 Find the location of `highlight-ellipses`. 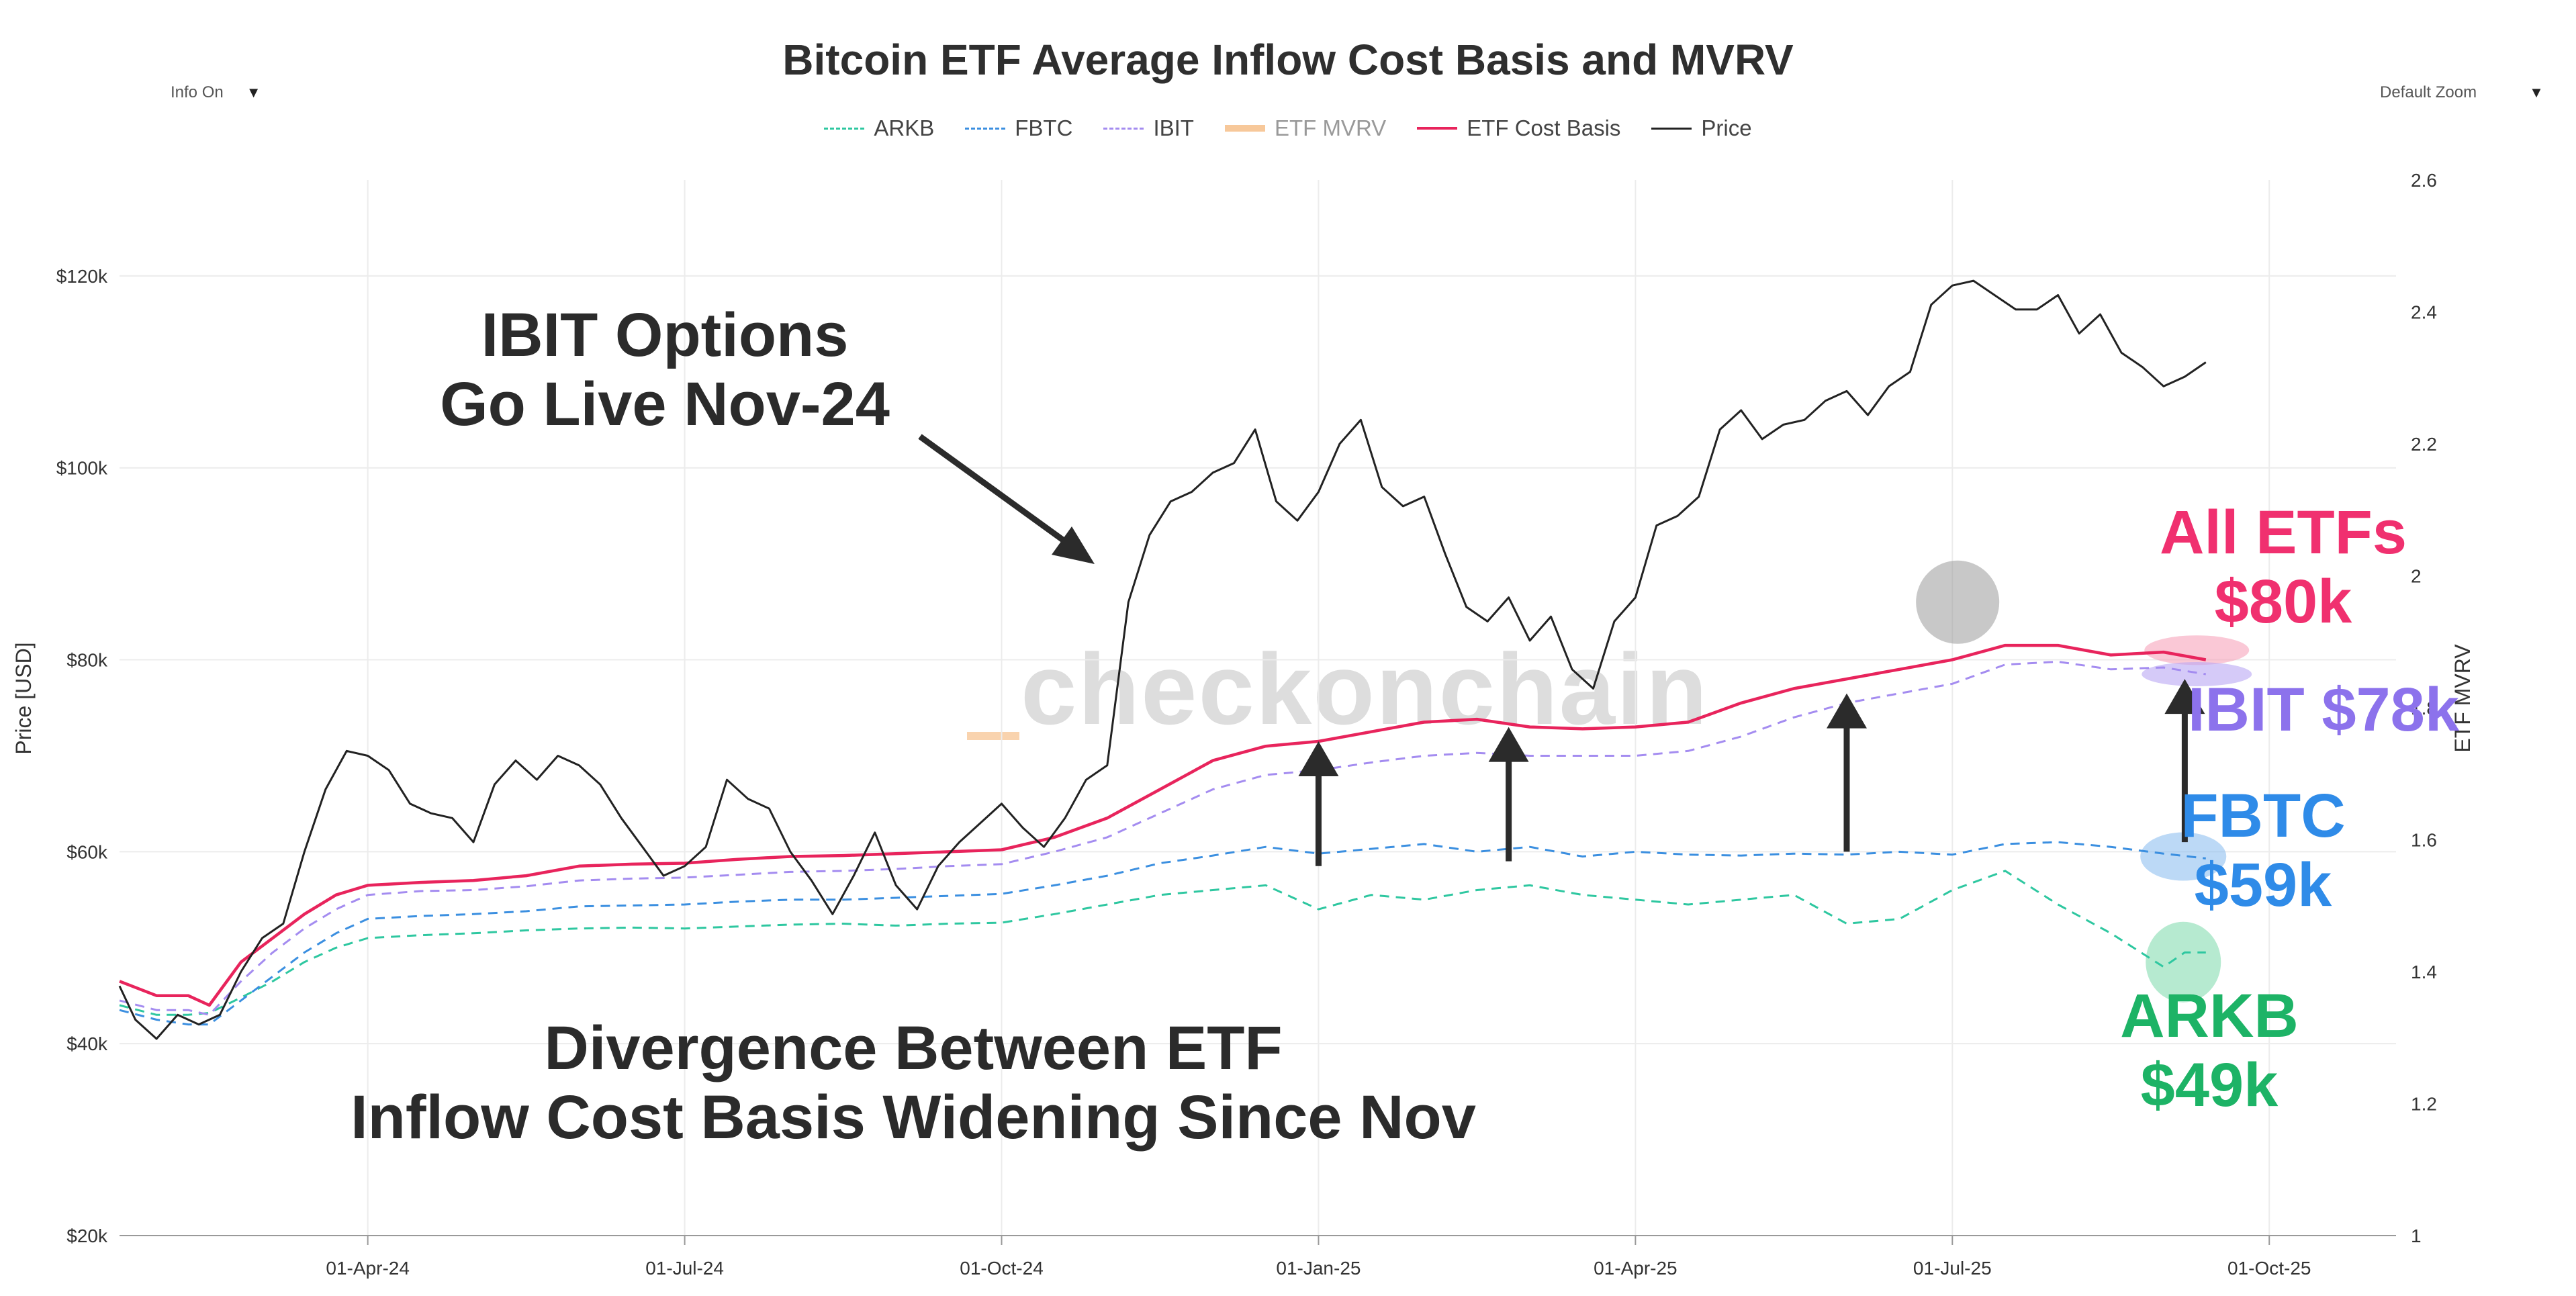

highlight-ellipses is located at coordinates (2084, 781).